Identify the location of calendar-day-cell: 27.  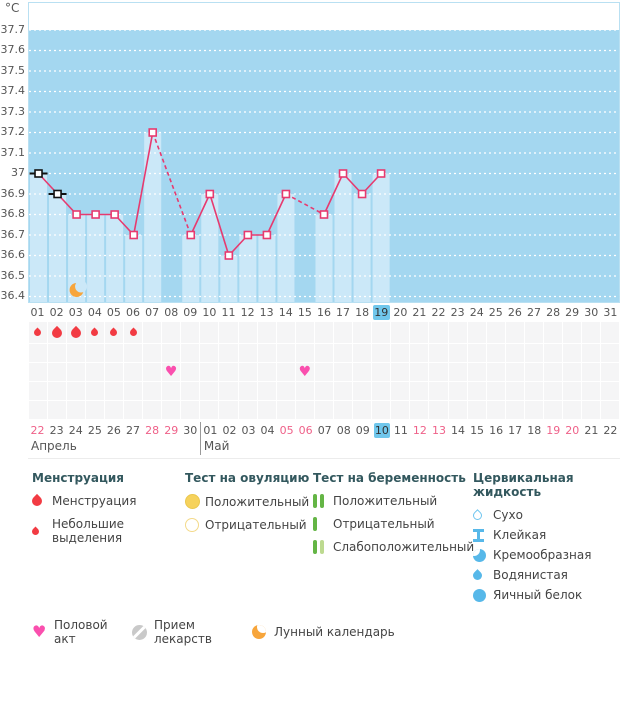
(133, 430).